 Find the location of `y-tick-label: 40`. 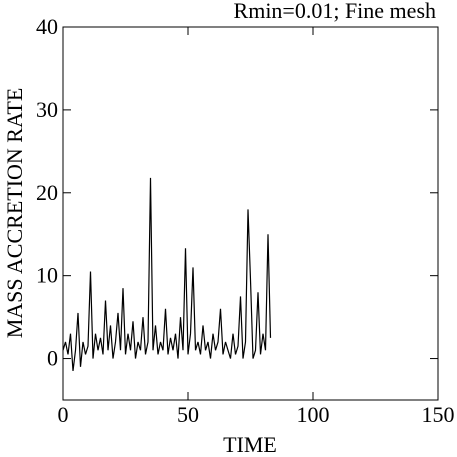

y-tick-label: 40 is located at coordinates (47, 26).